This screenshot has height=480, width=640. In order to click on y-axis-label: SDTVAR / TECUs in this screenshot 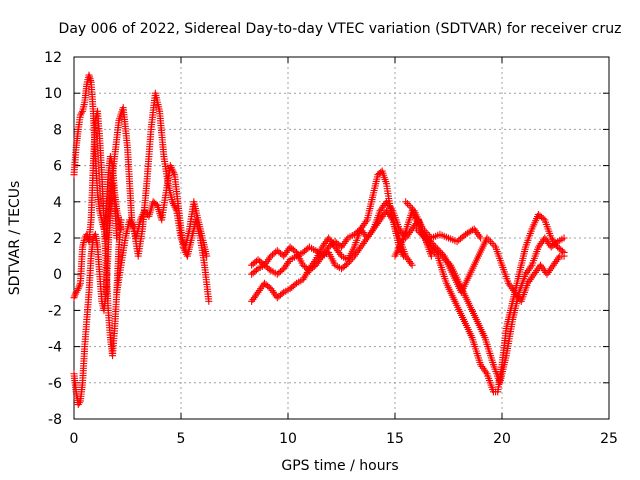, I will do `click(15, 238)`.